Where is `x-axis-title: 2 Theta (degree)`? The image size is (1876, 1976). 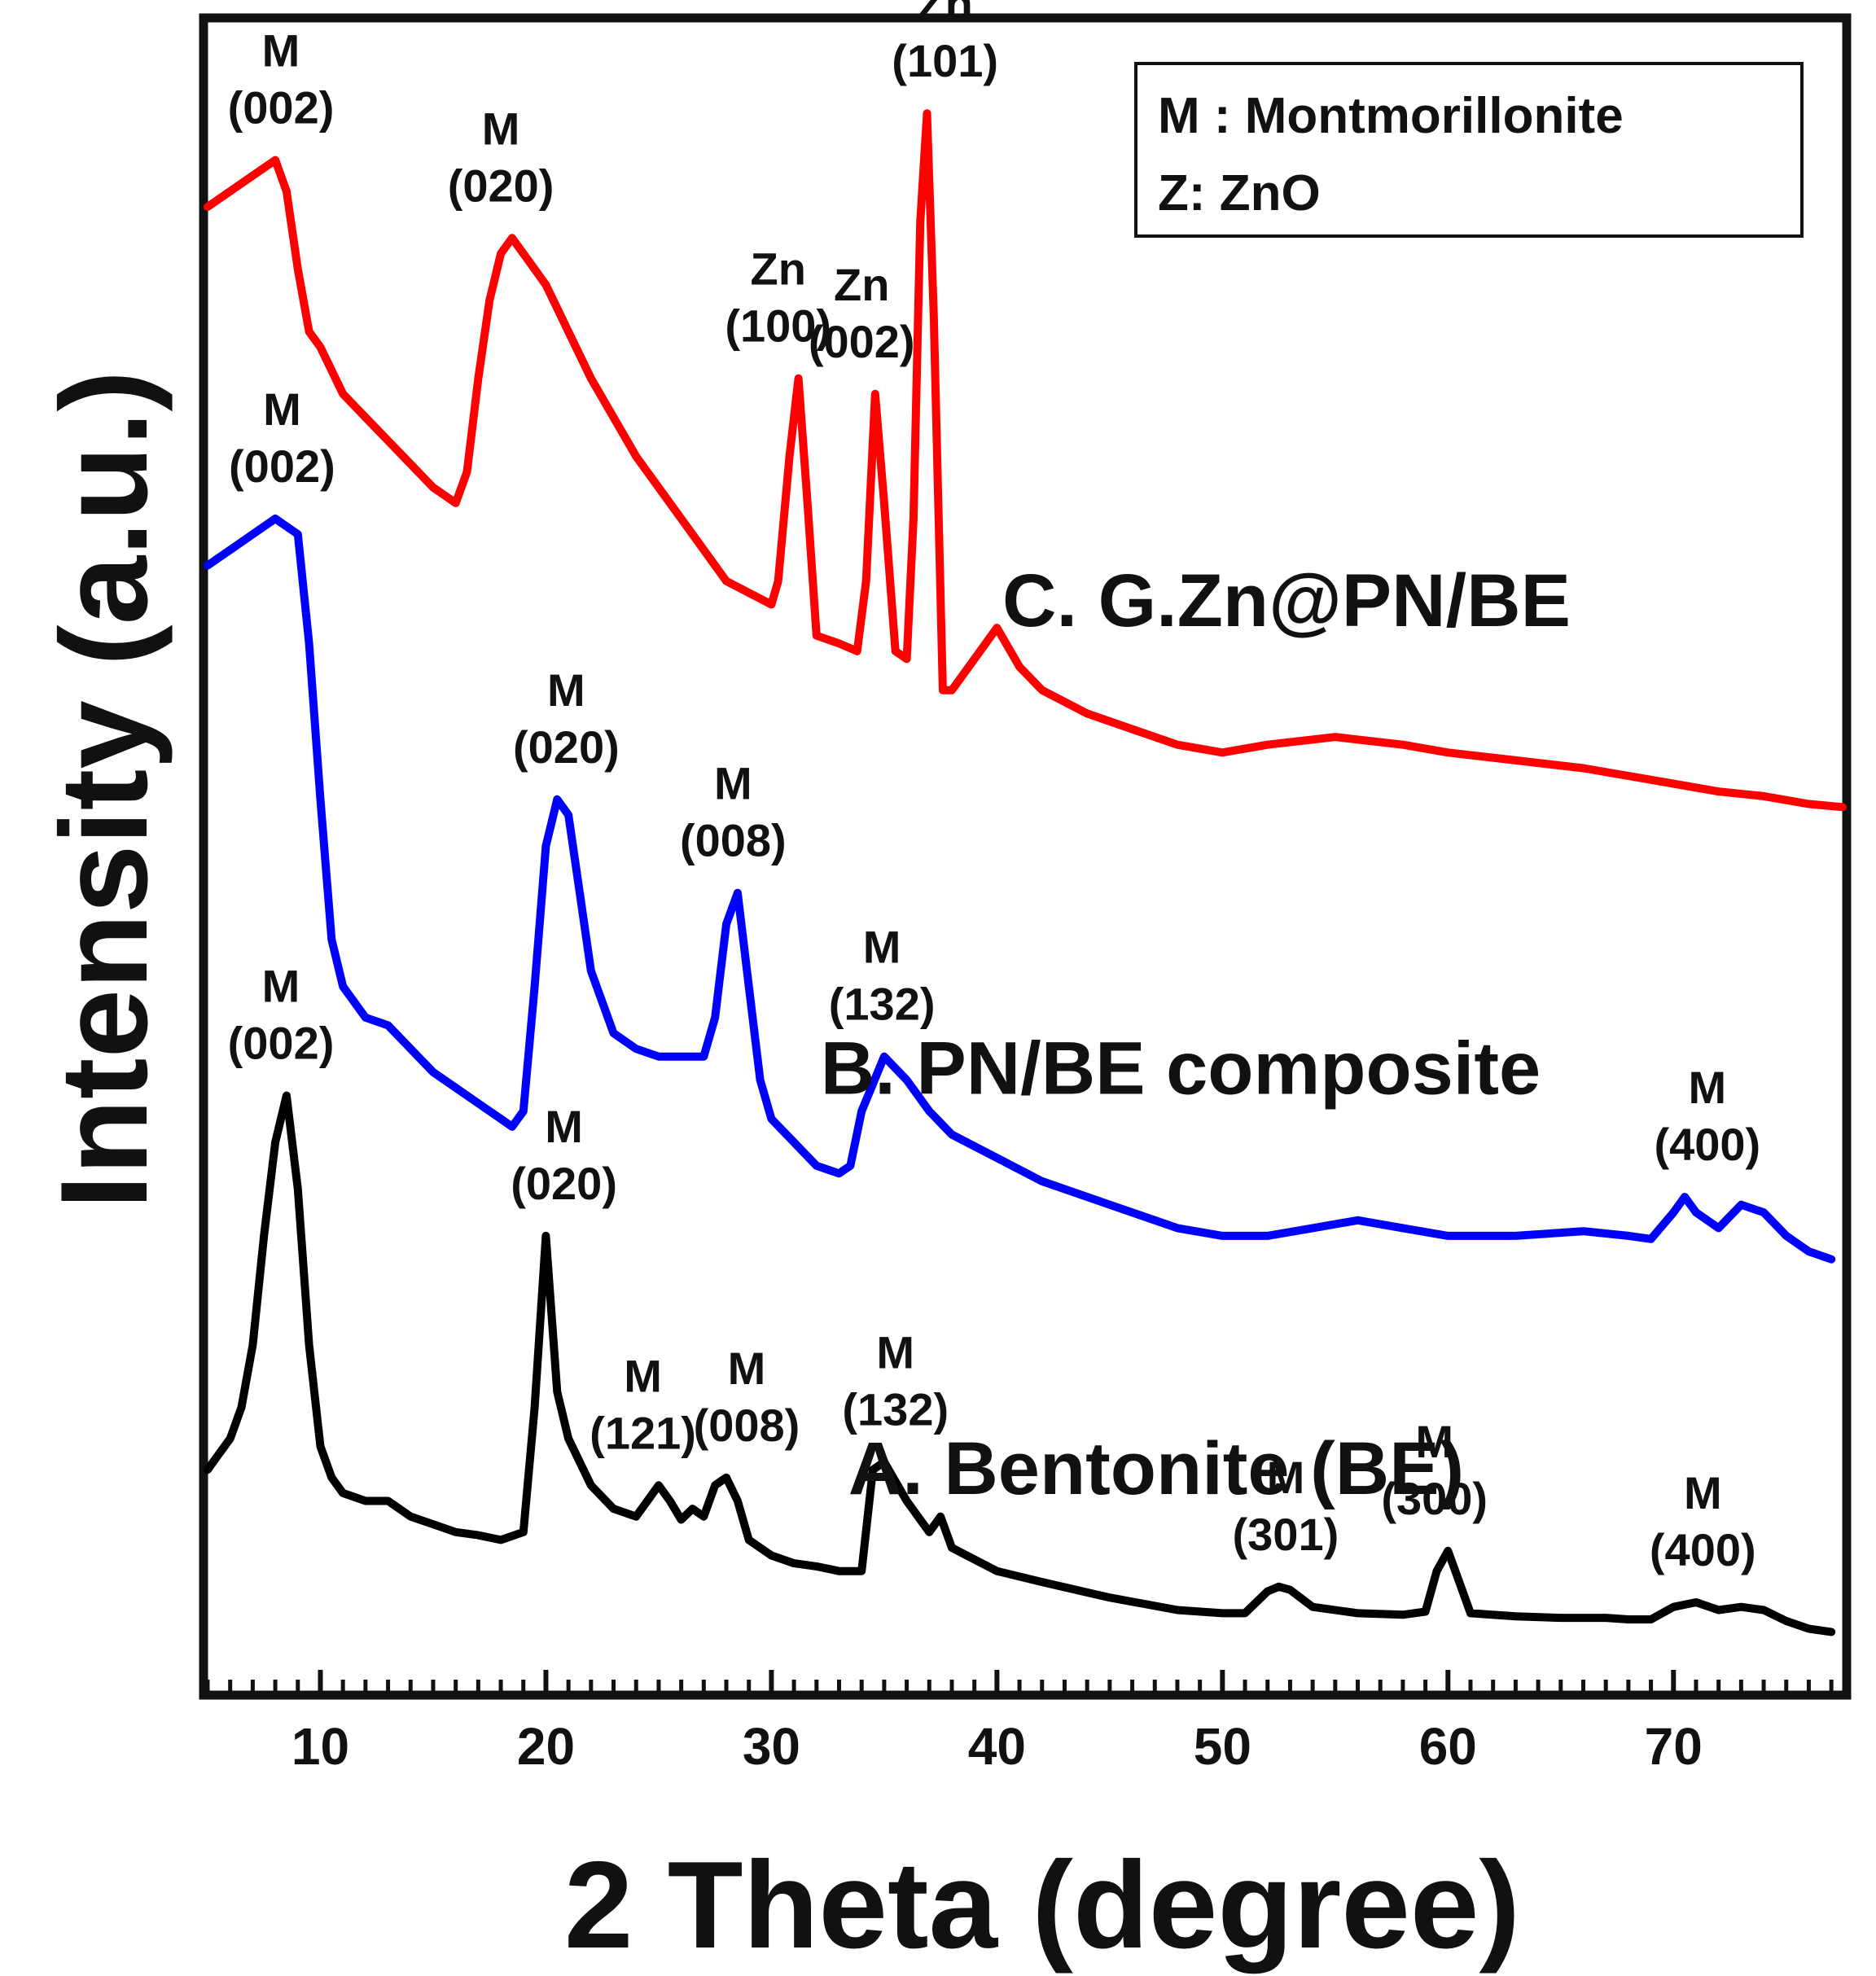 x-axis-title: 2 Theta (degree) is located at coordinates (1042, 1905).